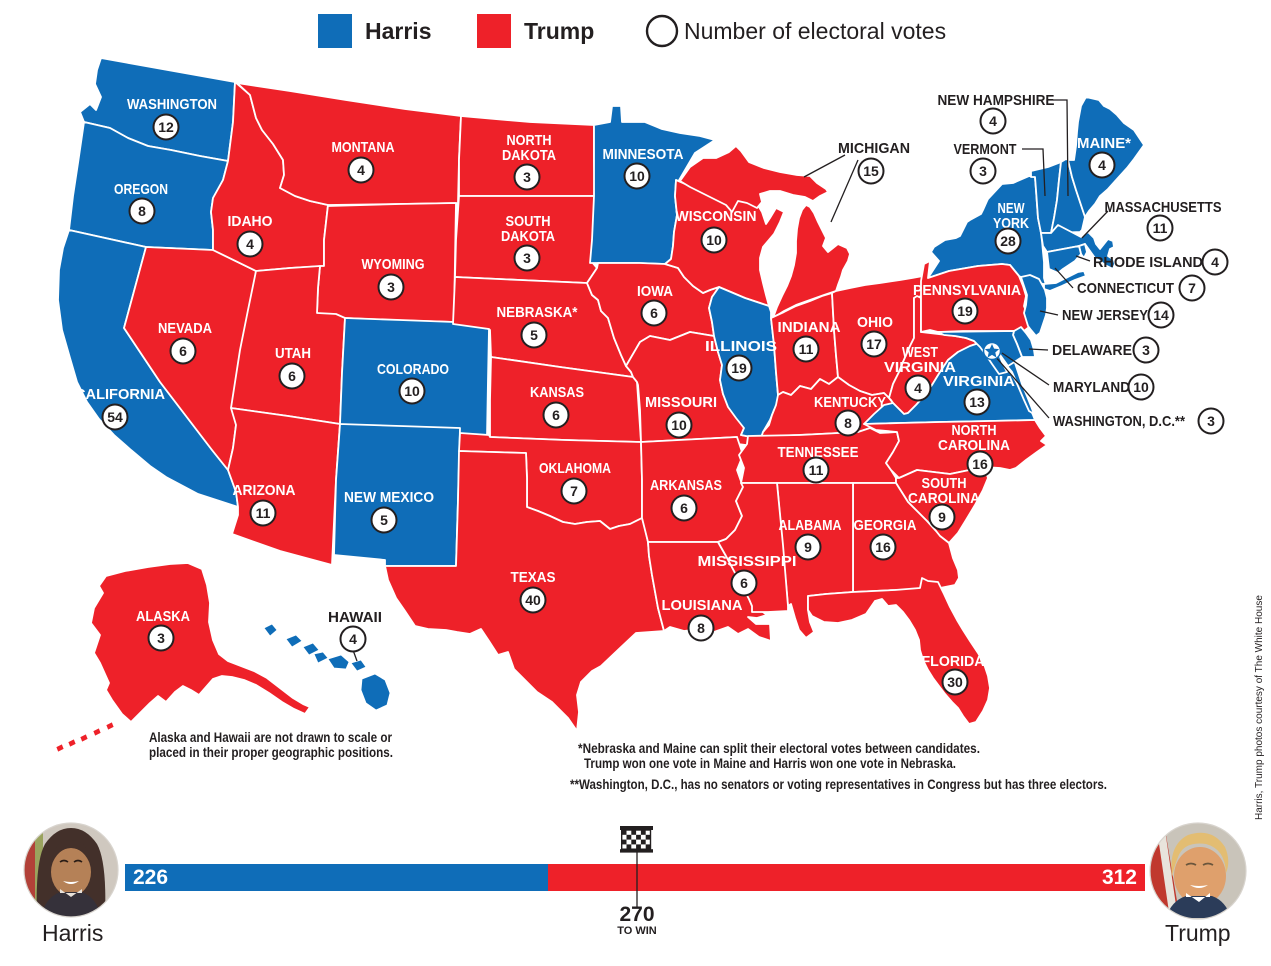 The image size is (1271, 966). I want to click on svg-text: RHODE ISLAND, so click(1148, 262).